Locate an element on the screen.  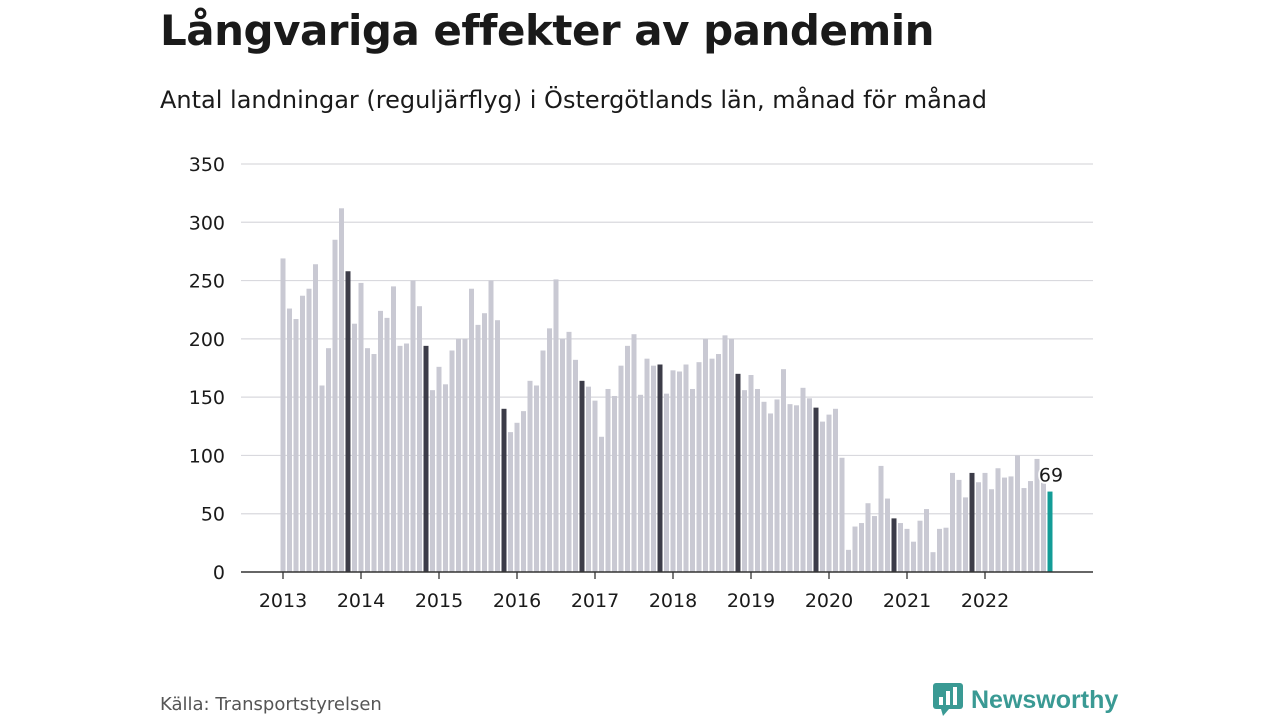
source-note: Källa: Transportstyrelsen is located at coordinates (271, 704).